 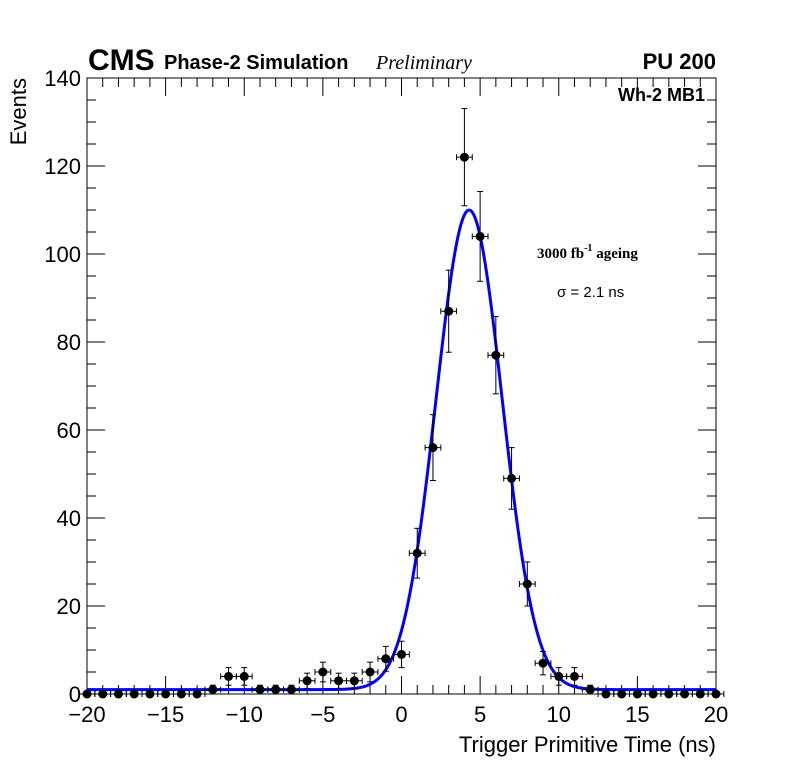 I want to click on lumi-exponent: -1, so click(x=588, y=248).